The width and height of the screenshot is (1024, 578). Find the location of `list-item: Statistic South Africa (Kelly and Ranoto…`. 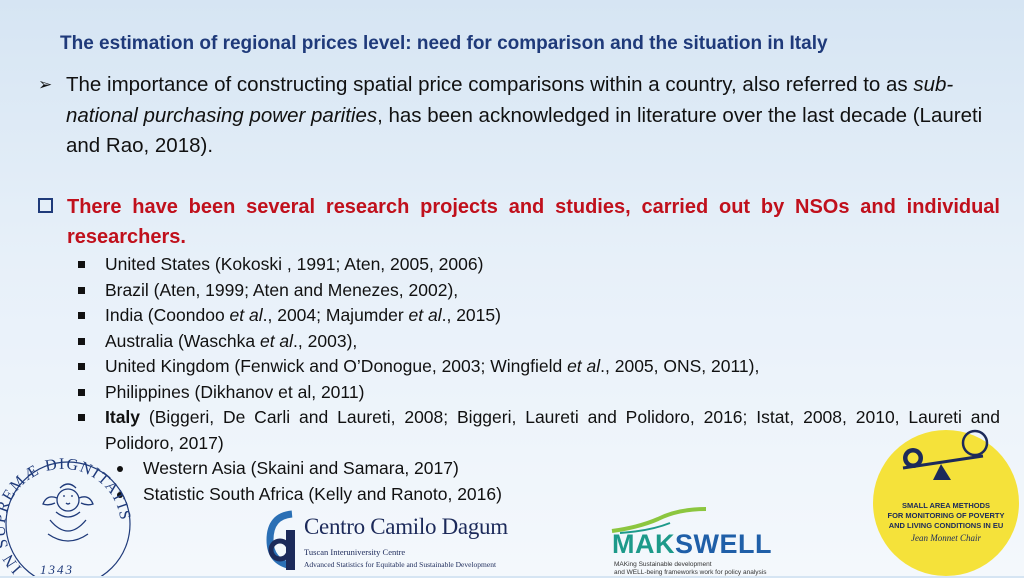

list-item: Statistic South Africa (Kelly and Ranoto… is located at coordinates (417, 495).